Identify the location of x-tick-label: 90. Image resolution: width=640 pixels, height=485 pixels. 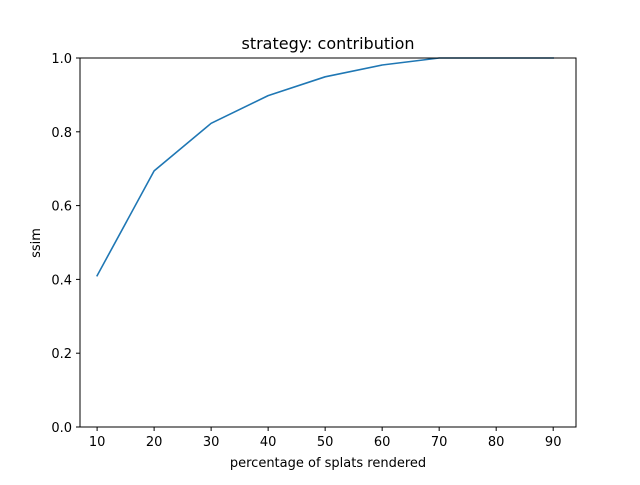
(553, 442).